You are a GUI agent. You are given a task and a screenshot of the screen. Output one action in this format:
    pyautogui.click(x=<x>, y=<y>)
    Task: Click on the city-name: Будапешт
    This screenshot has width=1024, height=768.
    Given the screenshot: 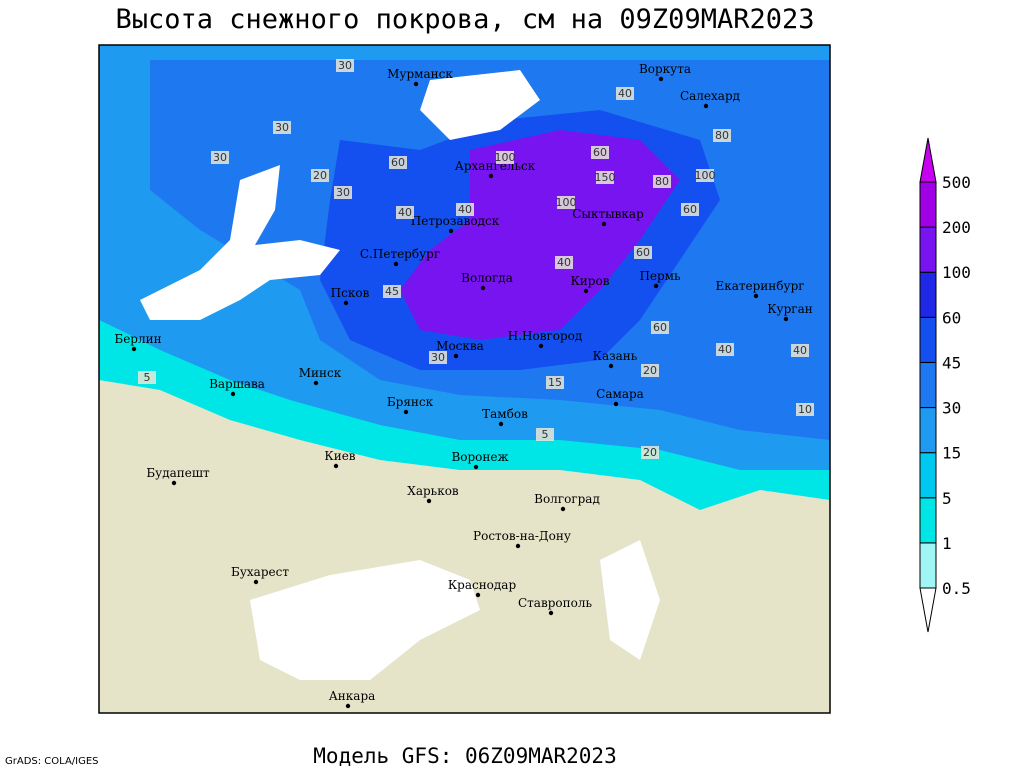 What is the action you would take?
    pyautogui.click(x=178, y=473)
    